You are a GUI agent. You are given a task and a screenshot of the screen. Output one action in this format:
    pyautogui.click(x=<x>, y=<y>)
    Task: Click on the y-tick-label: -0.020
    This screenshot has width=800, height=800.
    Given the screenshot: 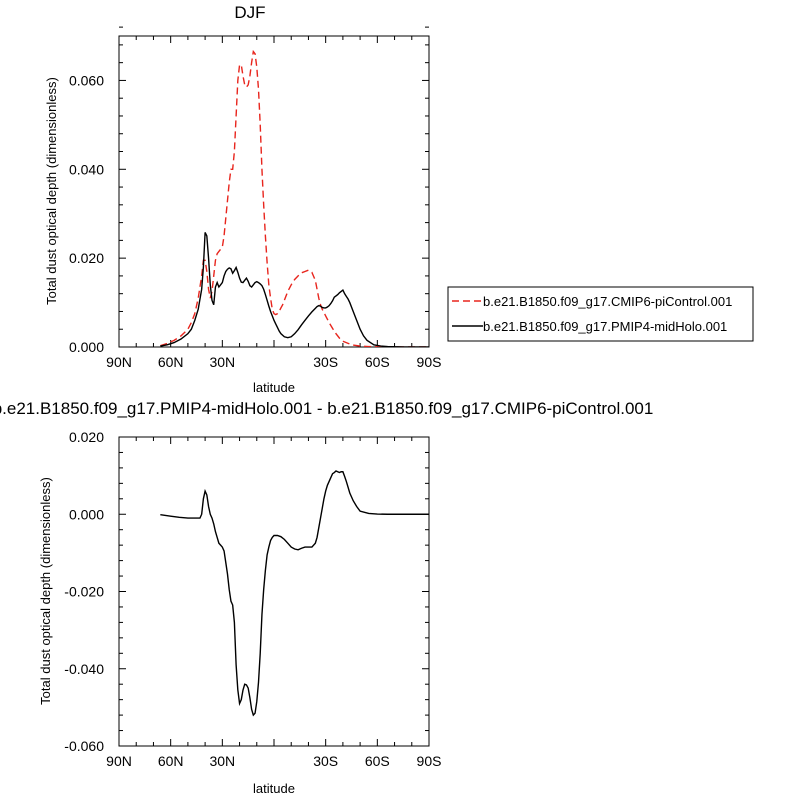 What is the action you would take?
    pyautogui.click(x=84, y=592)
    